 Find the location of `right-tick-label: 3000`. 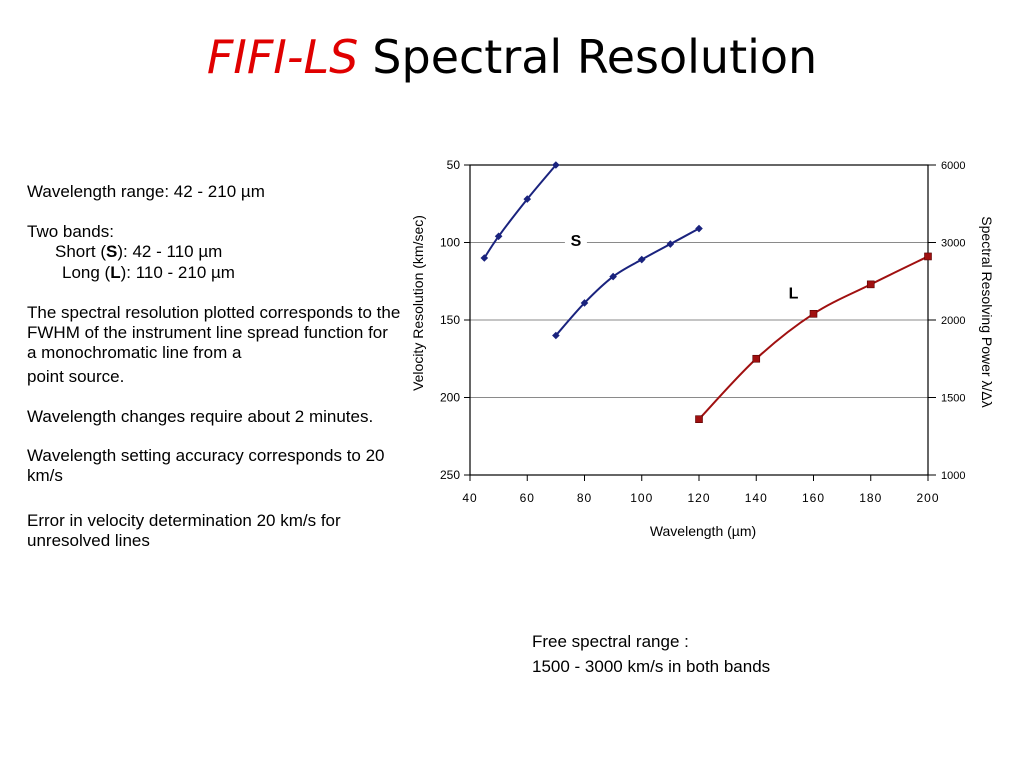

right-tick-label: 3000 is located at coordinates (953, 244).